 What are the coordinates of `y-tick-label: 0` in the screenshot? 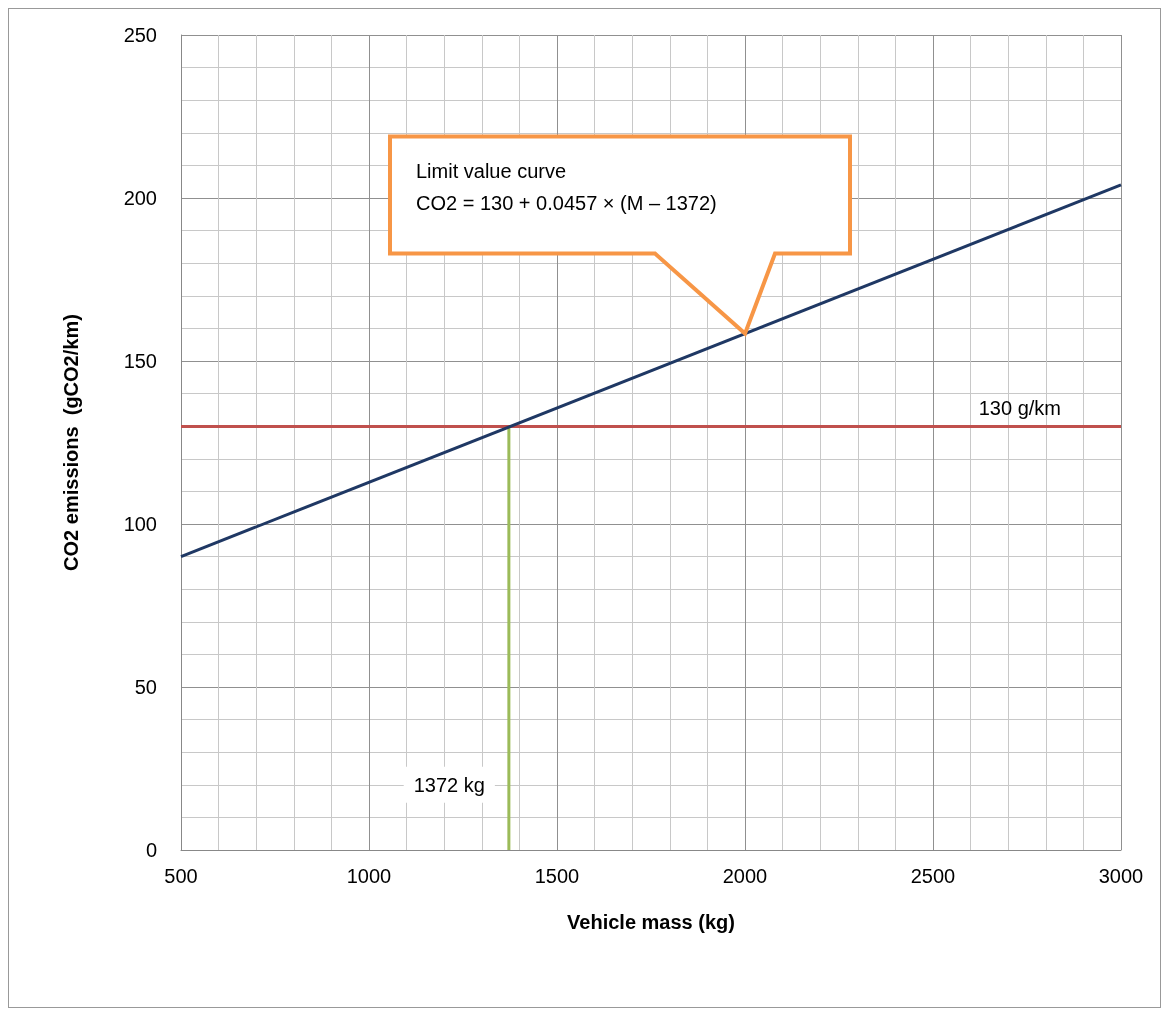 It's located at (151, 850).